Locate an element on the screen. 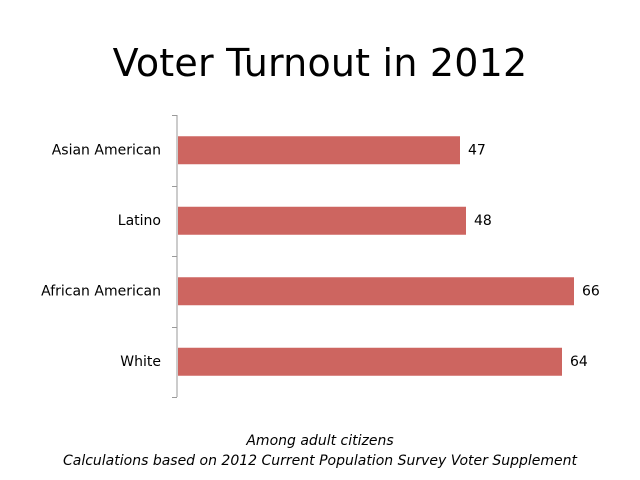  category-label: White is located at coordinates (140, 362).